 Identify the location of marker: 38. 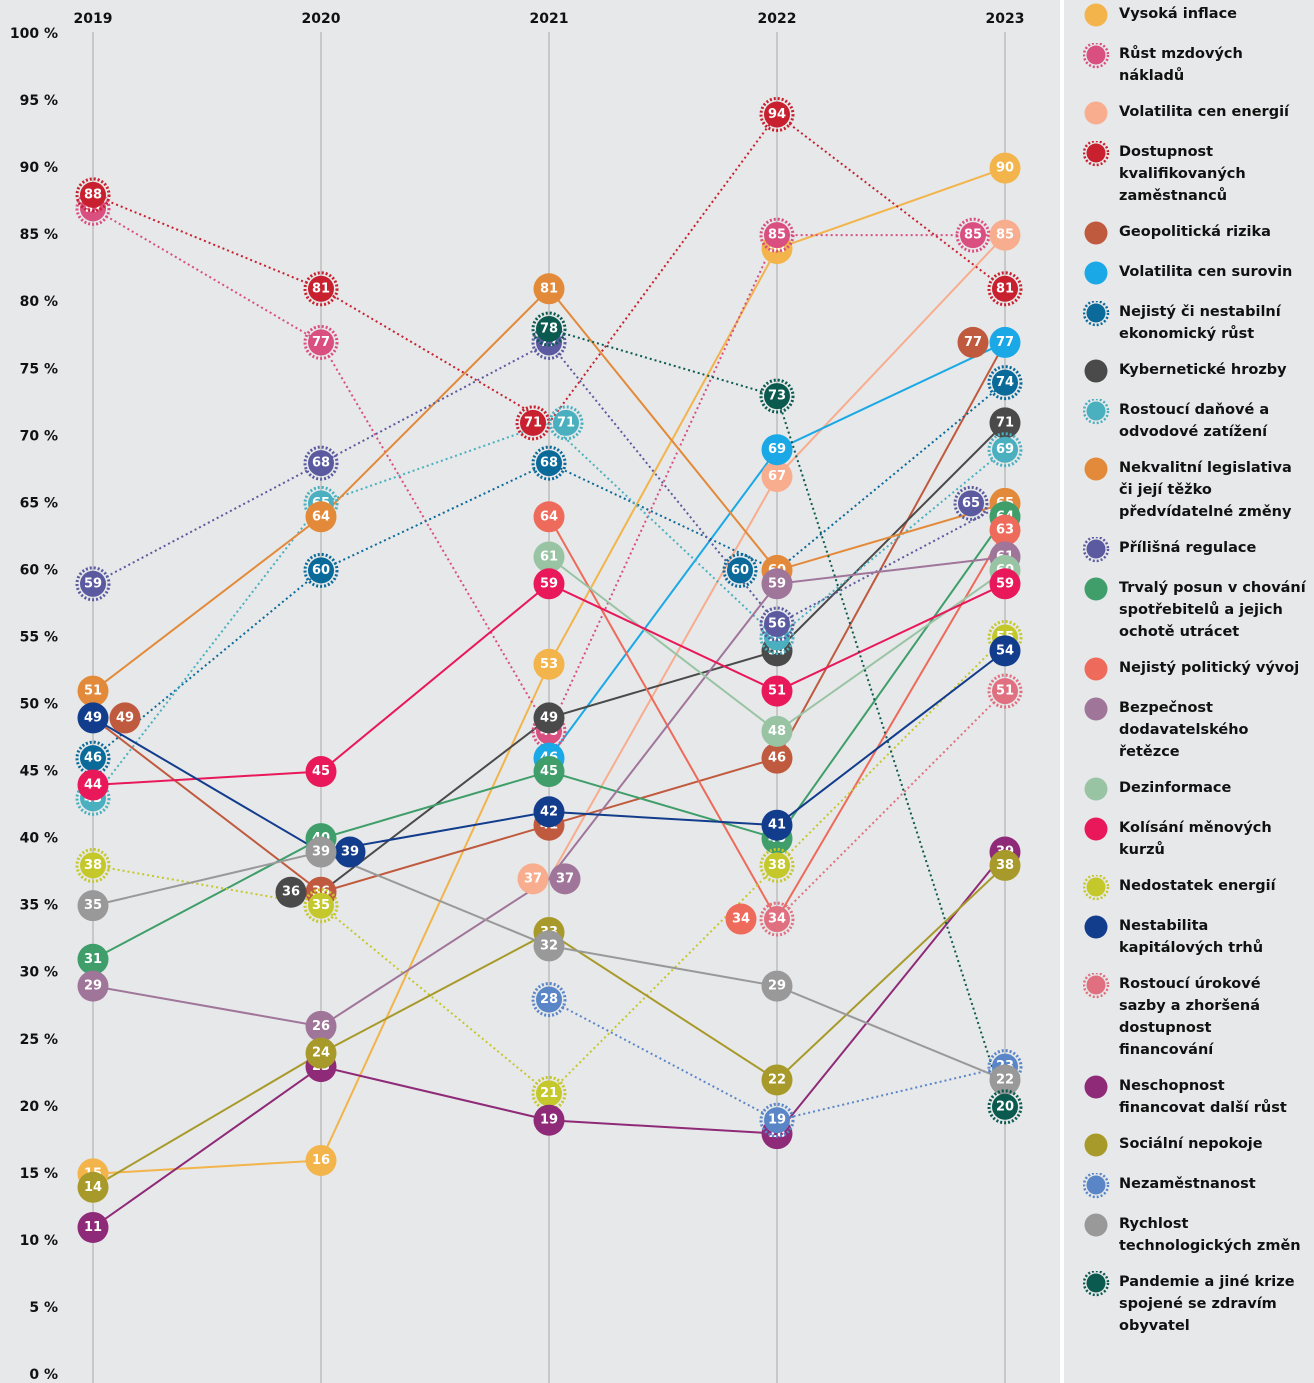
(777, 865).